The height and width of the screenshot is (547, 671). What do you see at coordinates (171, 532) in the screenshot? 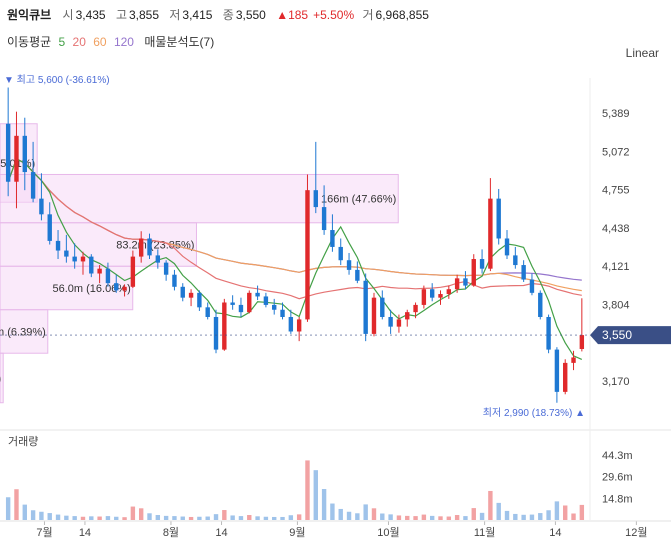
I see `x-tick-label: 8월` at bounding box center [171, 532].